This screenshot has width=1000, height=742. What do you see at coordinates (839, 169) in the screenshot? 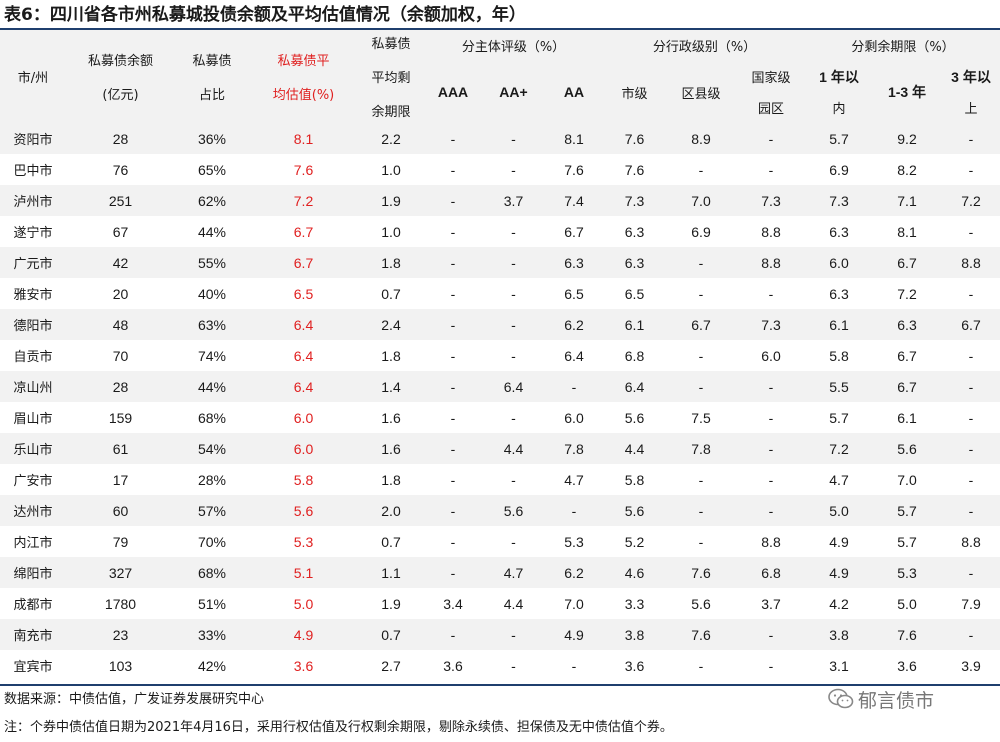
I see `table-cell: 6.9` at bounding box center [839, 169].